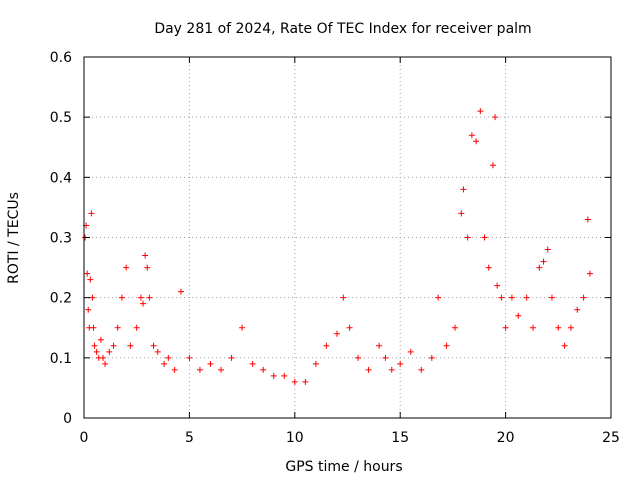  What do you see at coordinates (61, 239) in the screenshot?
I see `y-tick-label: 0.3` at bounding box center [61, 239].